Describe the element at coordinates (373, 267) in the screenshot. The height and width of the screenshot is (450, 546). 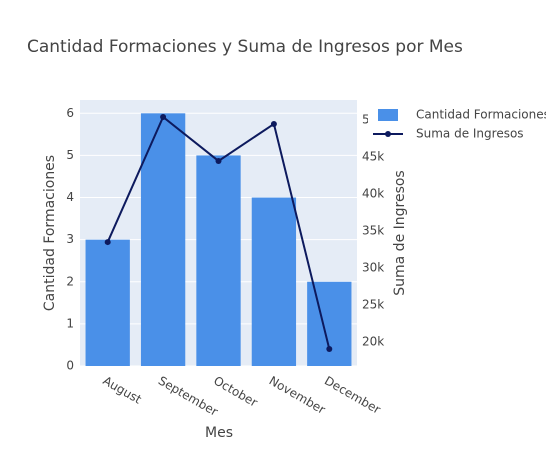
I see `y2-tick-label: 30k` at that location.